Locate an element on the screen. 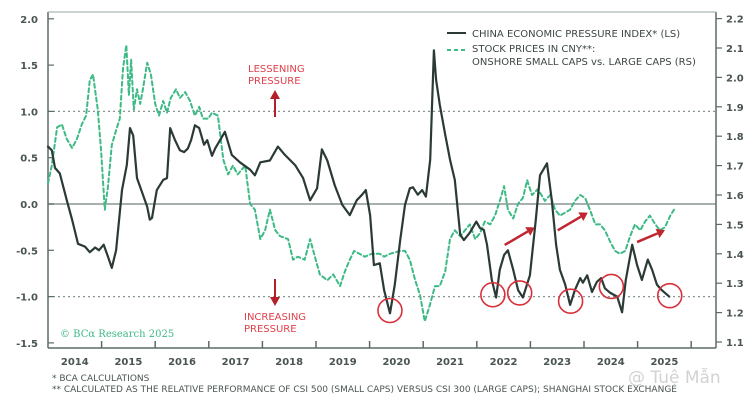 This screenshot has height=401, width=754. left-tick-label: 1.5 is located at coordinates (29, 66).